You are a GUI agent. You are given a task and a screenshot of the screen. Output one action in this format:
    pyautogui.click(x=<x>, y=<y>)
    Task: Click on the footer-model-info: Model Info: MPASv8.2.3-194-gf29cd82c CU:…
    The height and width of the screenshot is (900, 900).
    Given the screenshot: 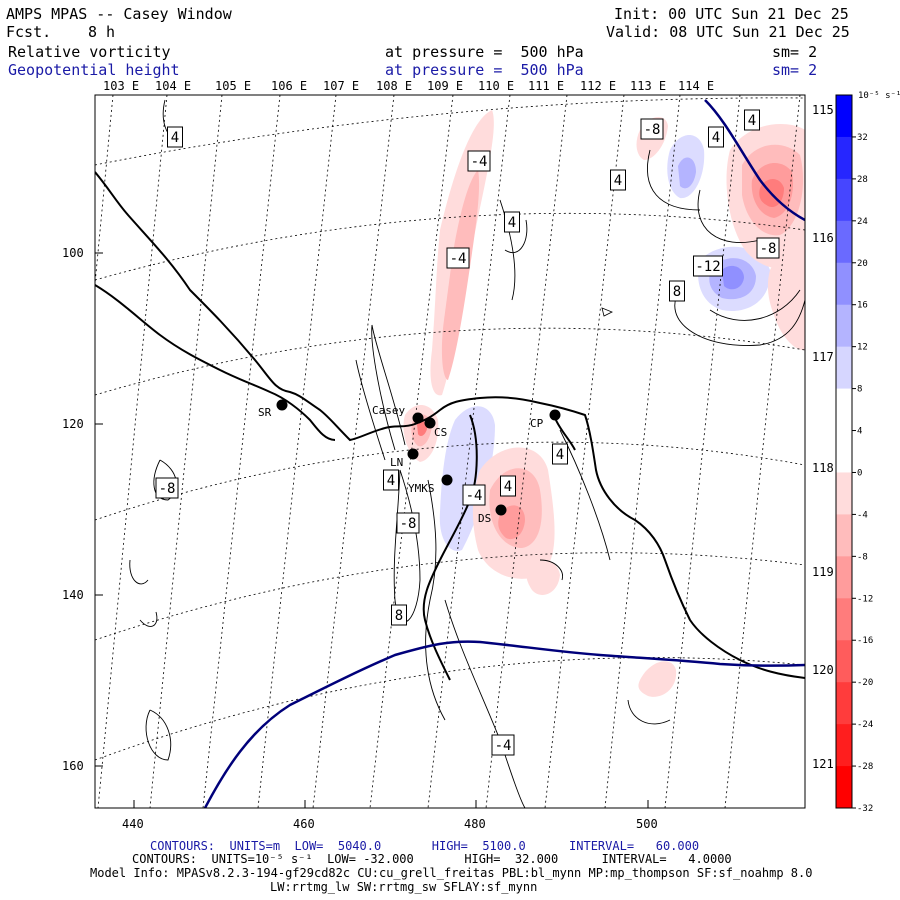 What is the action you would take?
    pyautogui.click(x=451, y=873)
    